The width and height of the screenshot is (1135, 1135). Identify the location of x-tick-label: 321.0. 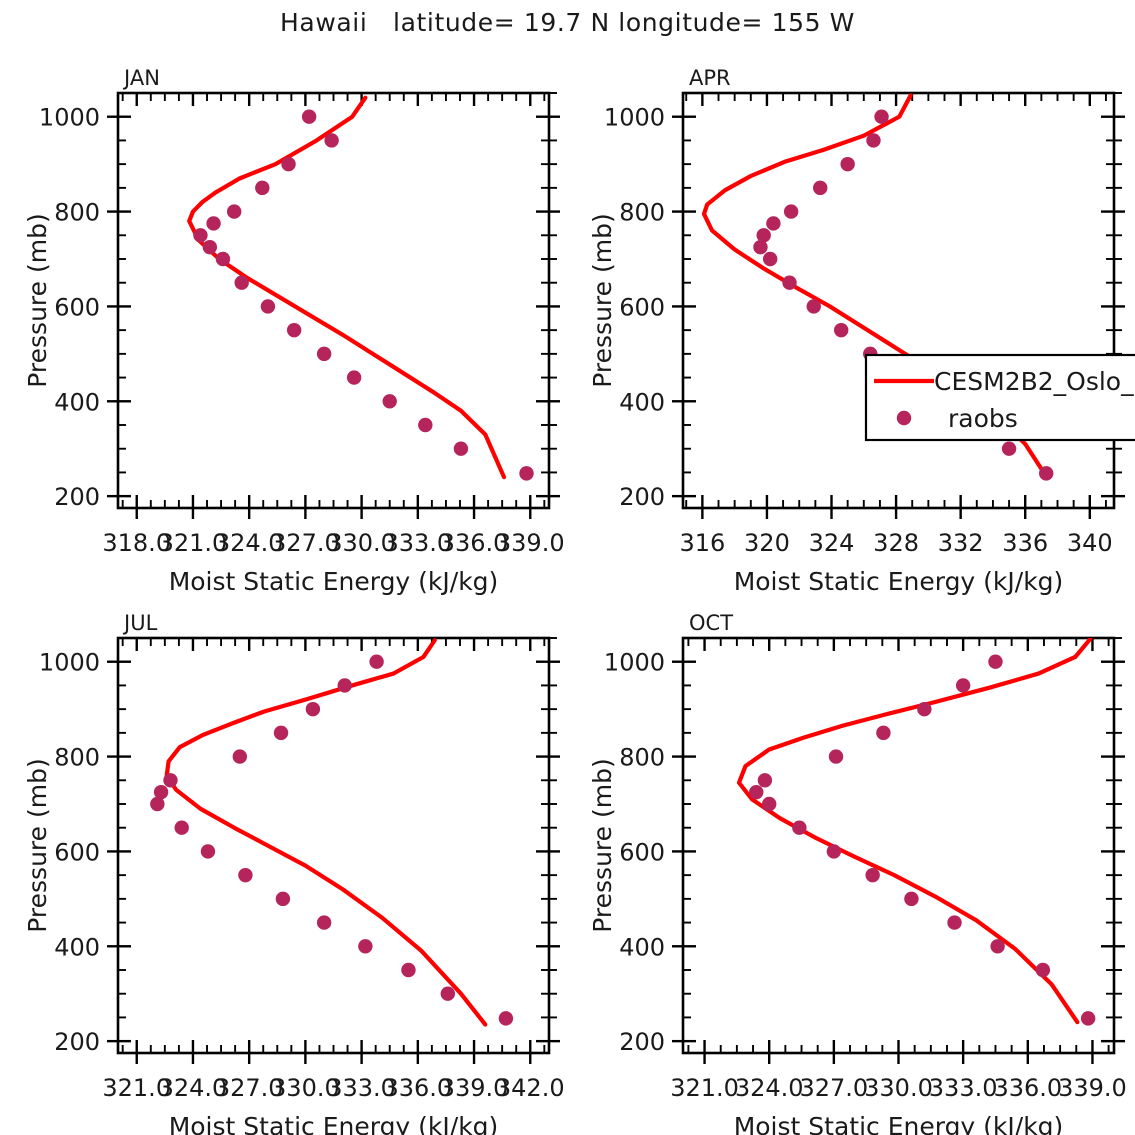
(136, 1088).